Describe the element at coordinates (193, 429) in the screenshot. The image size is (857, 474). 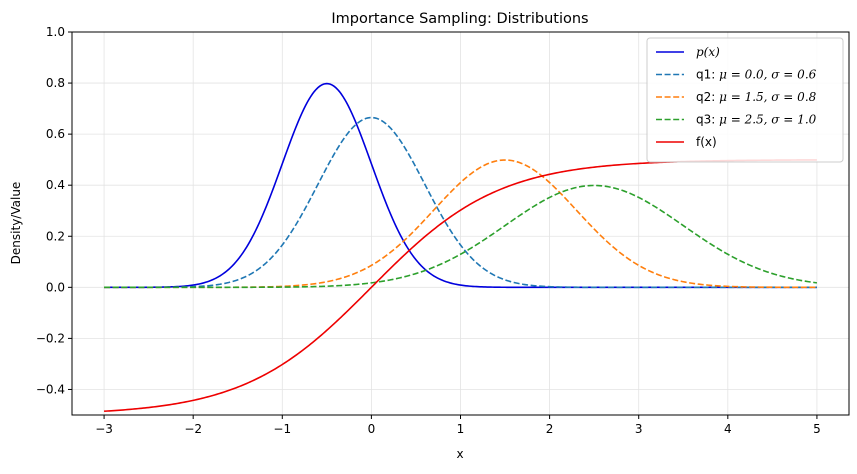
I see `x-tick-label: −2` at that location.